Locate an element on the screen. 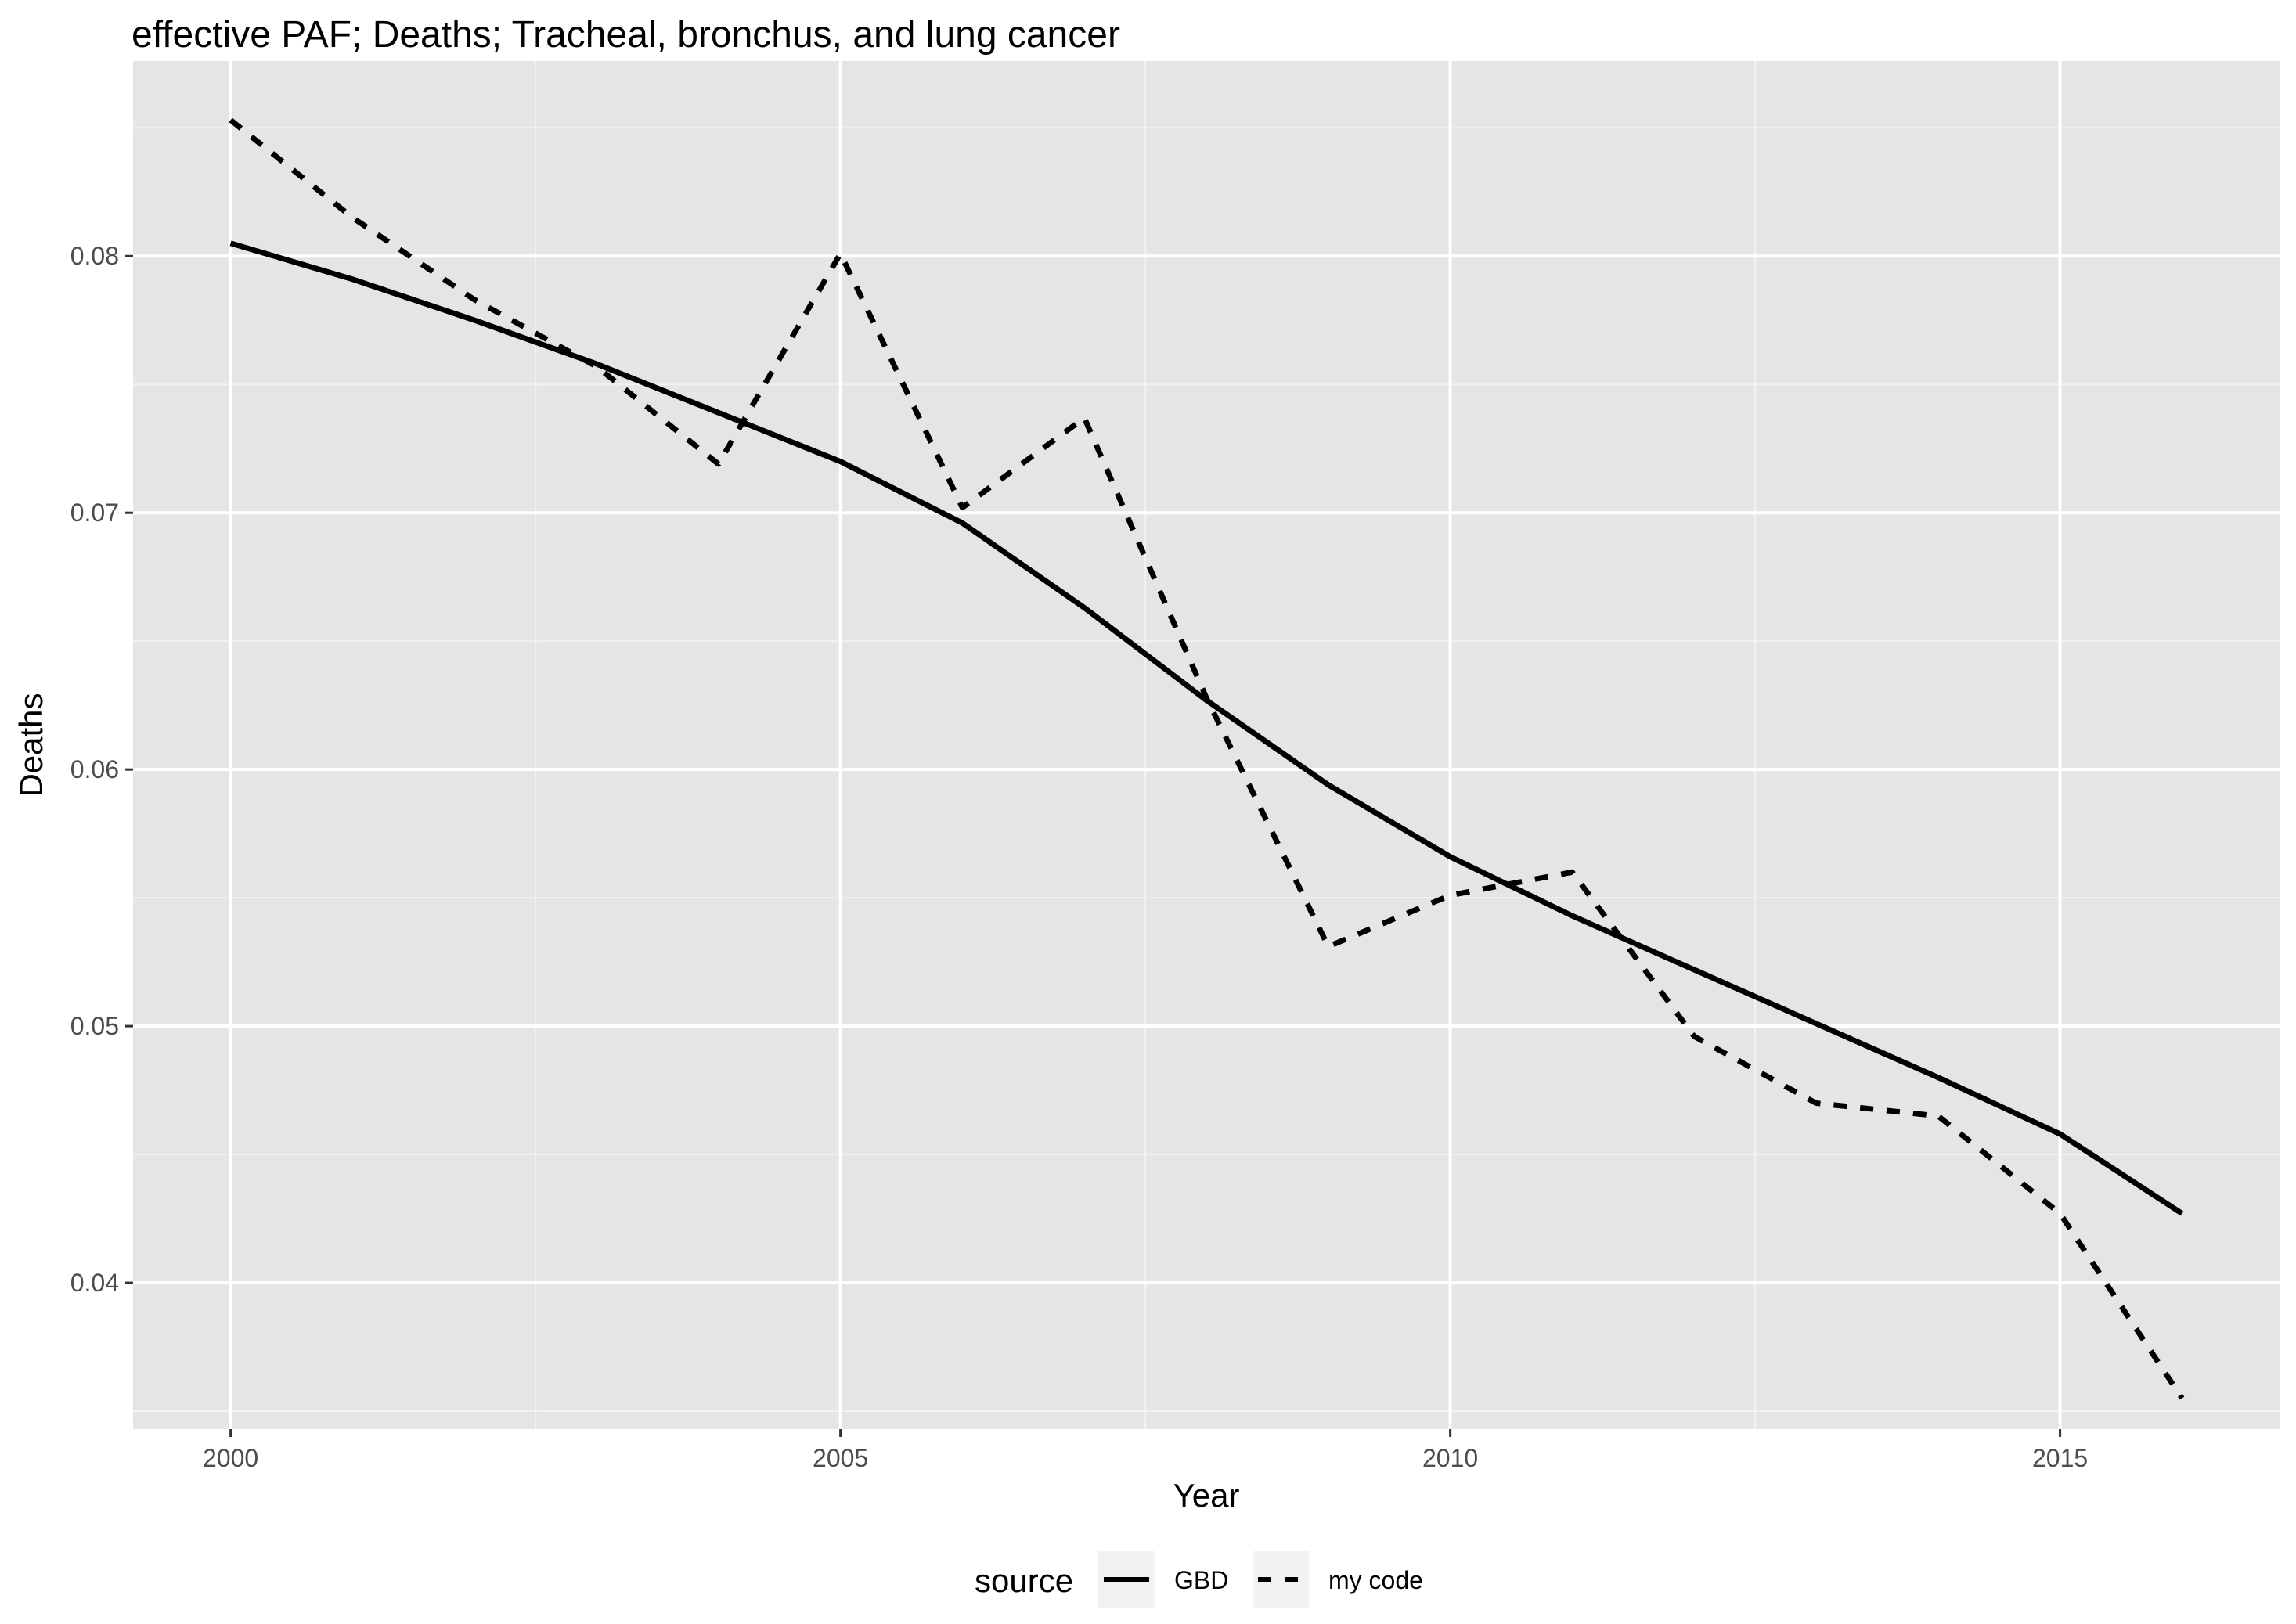 This screenshot has width=2296, height=1624. y-axis: 0.04 0.05 0.06 0.07 0.08 is located at coordinates (101, 769).